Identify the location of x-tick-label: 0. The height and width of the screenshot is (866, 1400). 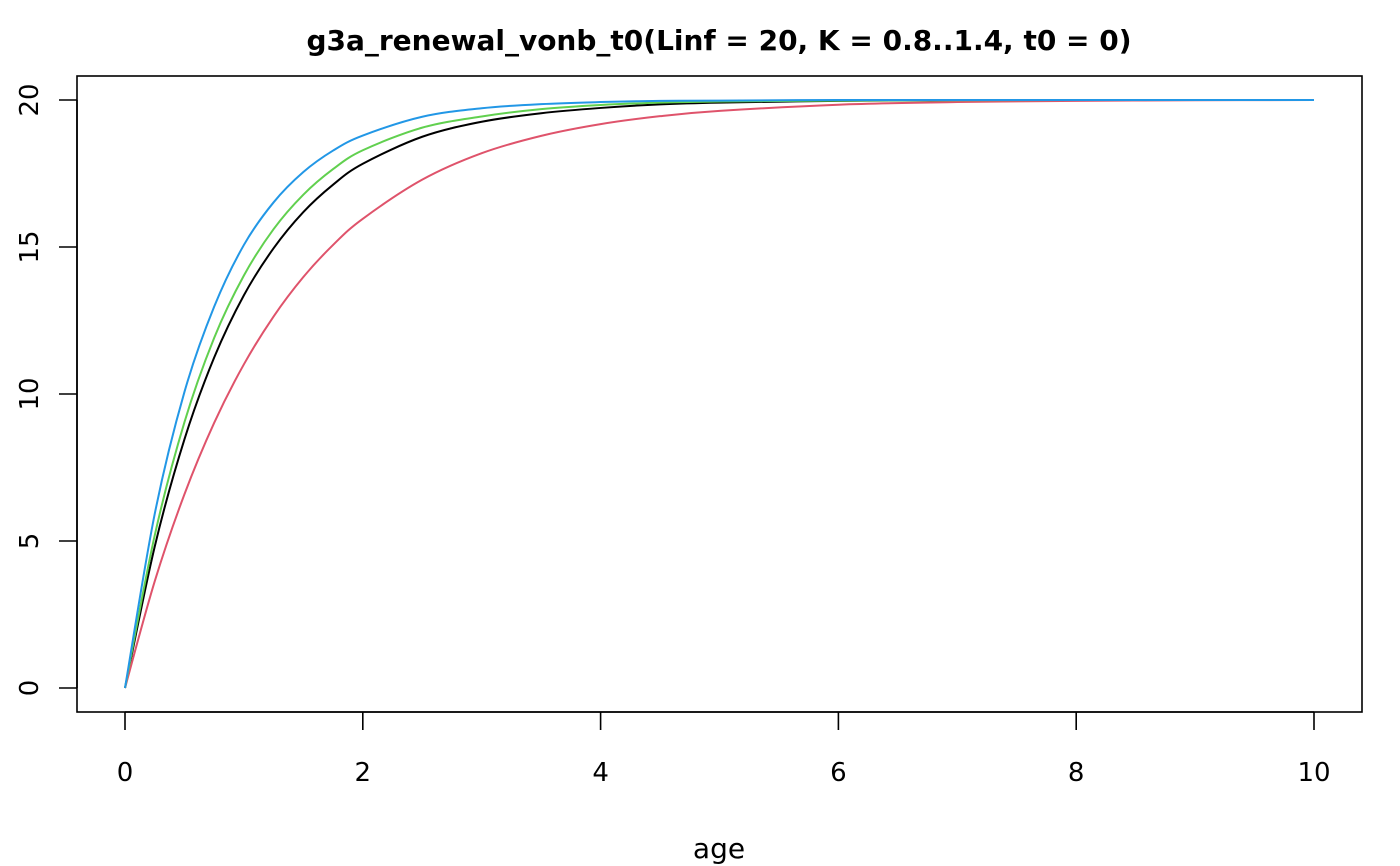
(125, 773).